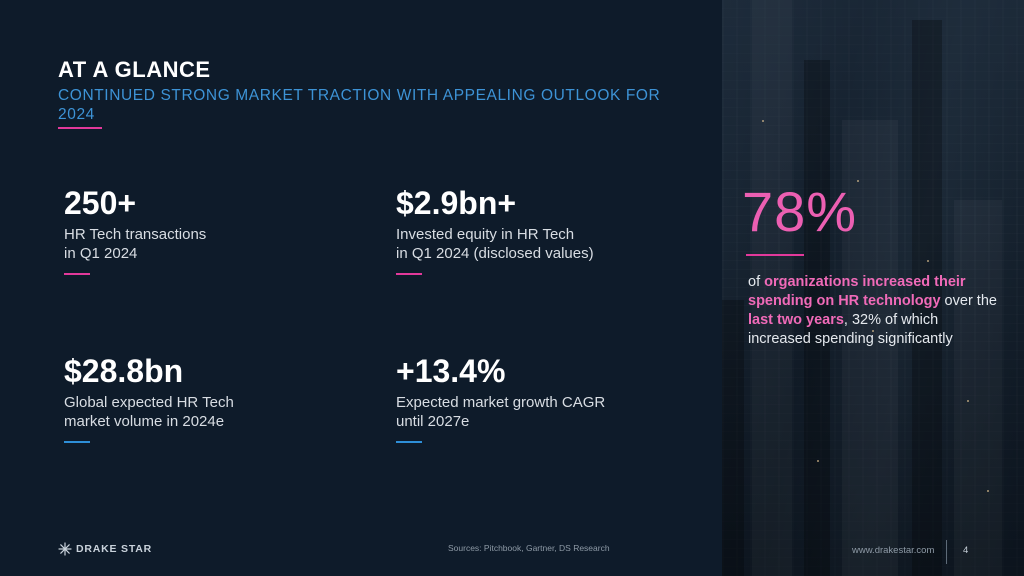  Describe the element at coordinates (433, 421) in the screenshot. I see `stat-description-line: until 2027e` at that location.